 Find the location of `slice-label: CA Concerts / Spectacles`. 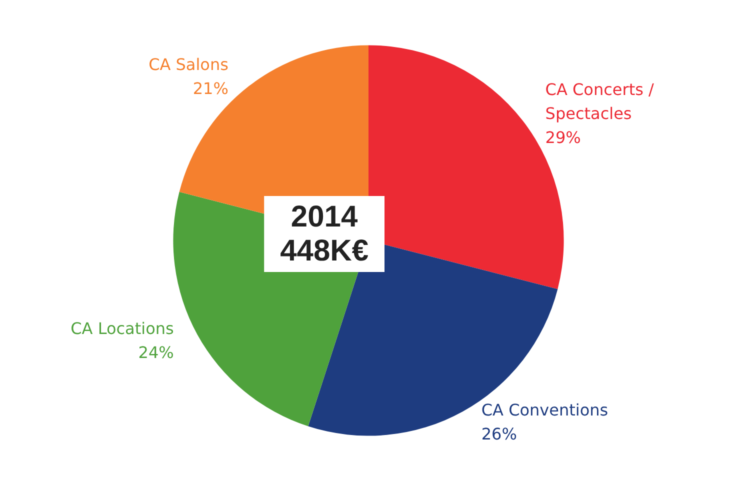

slice-label: CA Concerts / Spectacles is located at coordinates (602, 101).